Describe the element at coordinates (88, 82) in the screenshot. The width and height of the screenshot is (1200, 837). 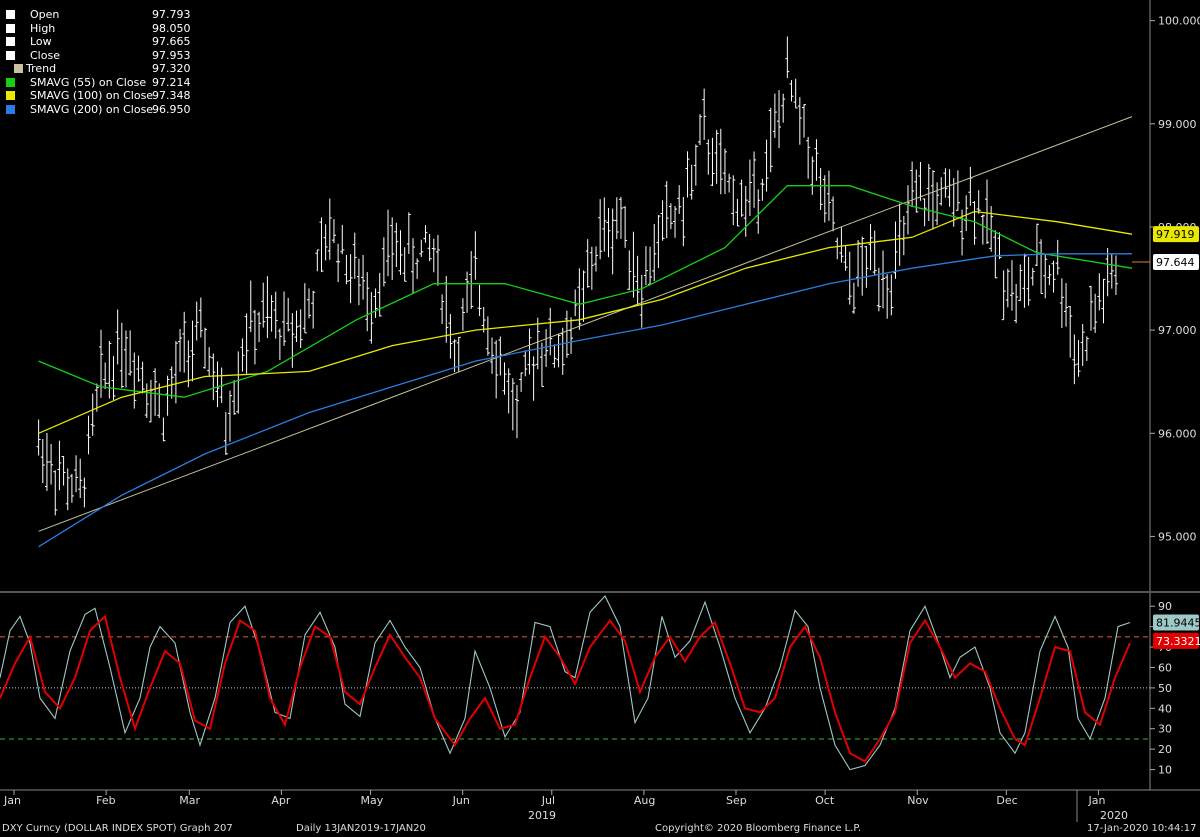
I see `legend-label: SMAVG (55) on Close` at that location.